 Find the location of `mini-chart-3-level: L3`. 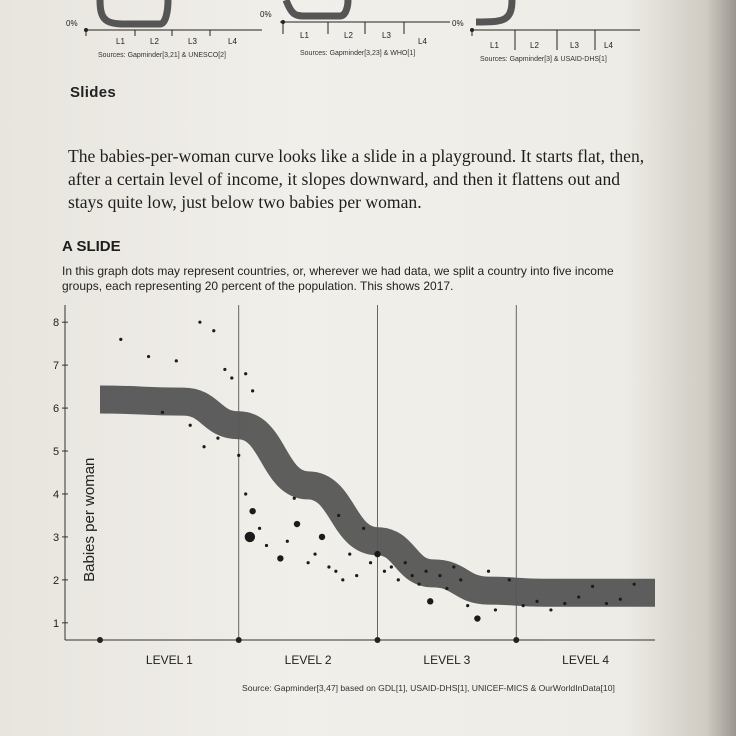

mini-chart-3-level: L3 is located at coordinates (574, 45).